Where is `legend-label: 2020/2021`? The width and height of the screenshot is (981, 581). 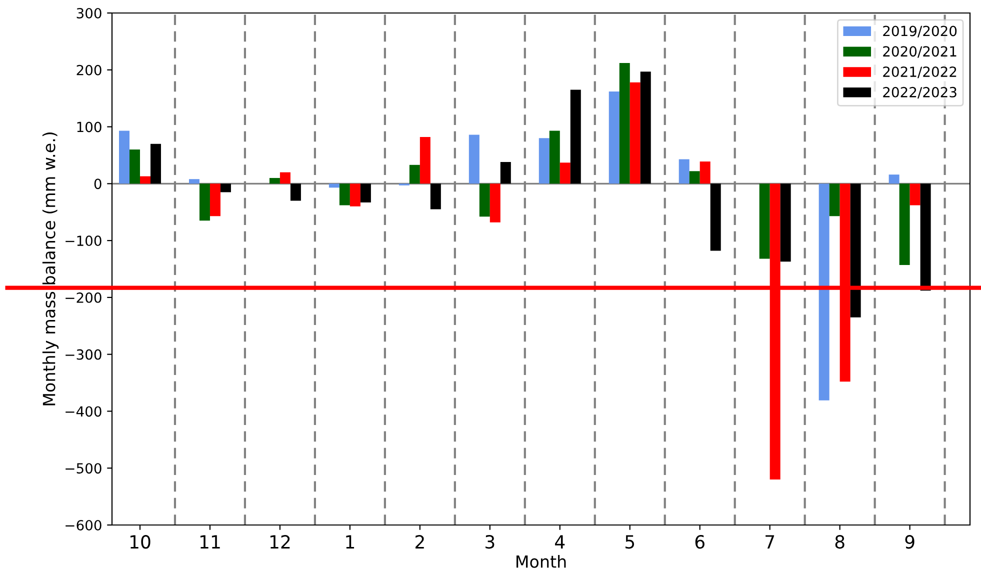
legend-label: 2020/2021 is located at coordinates (919, 52).